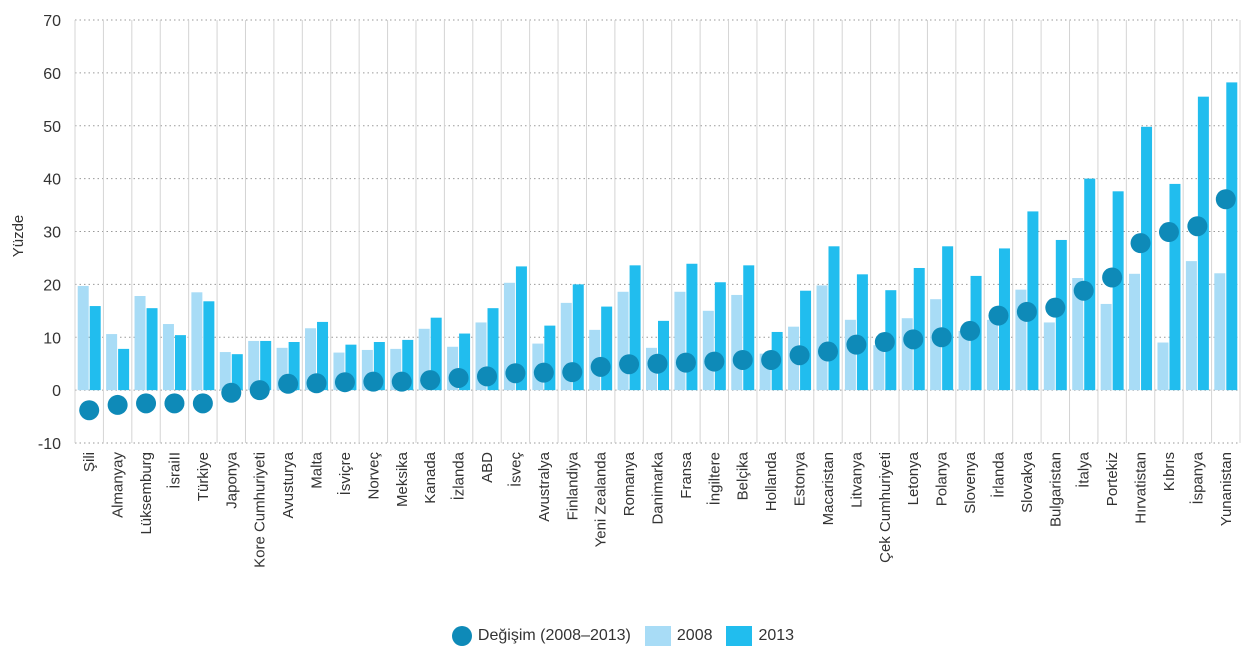 The height and width of the screenshot is (648, 1246). Describe the element at coordinates (260, 510) in the screenshot. I see `category-label: Kore Cumhuriyeti` at that location.